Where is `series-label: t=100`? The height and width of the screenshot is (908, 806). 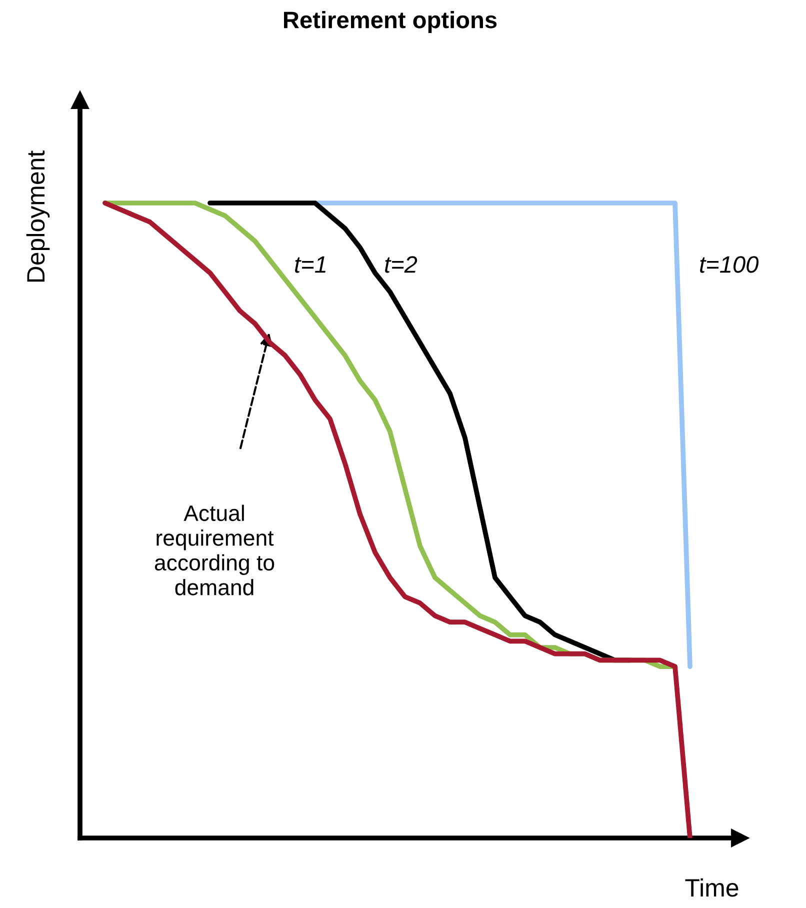
series-label: t=100 is located at coordinates (729, 264).